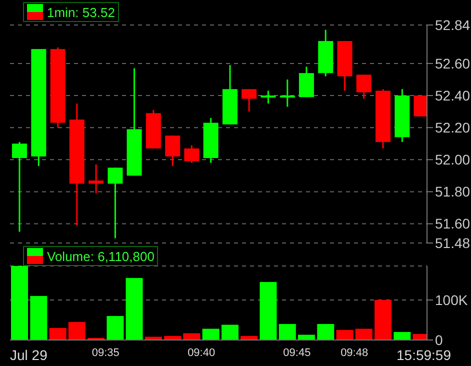 The width and height of the screenshot is (471, 366). Describe the element at coordinates (81, 12) in the screenshot. I see `legend-label: 1min: 53.52` at that location.